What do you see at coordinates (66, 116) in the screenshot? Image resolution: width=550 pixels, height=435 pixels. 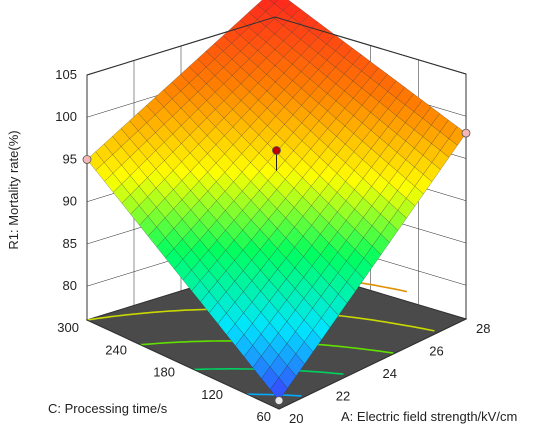 I see `z-tick-label: 100` at bounding box center [66, 116].